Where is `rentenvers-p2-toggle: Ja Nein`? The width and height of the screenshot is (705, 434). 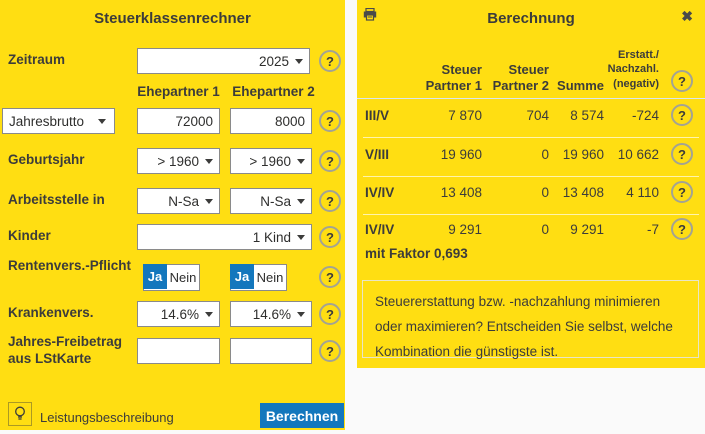
rentenvers-p2-toggle: Ja Nein is located at coordinates (258, 277).